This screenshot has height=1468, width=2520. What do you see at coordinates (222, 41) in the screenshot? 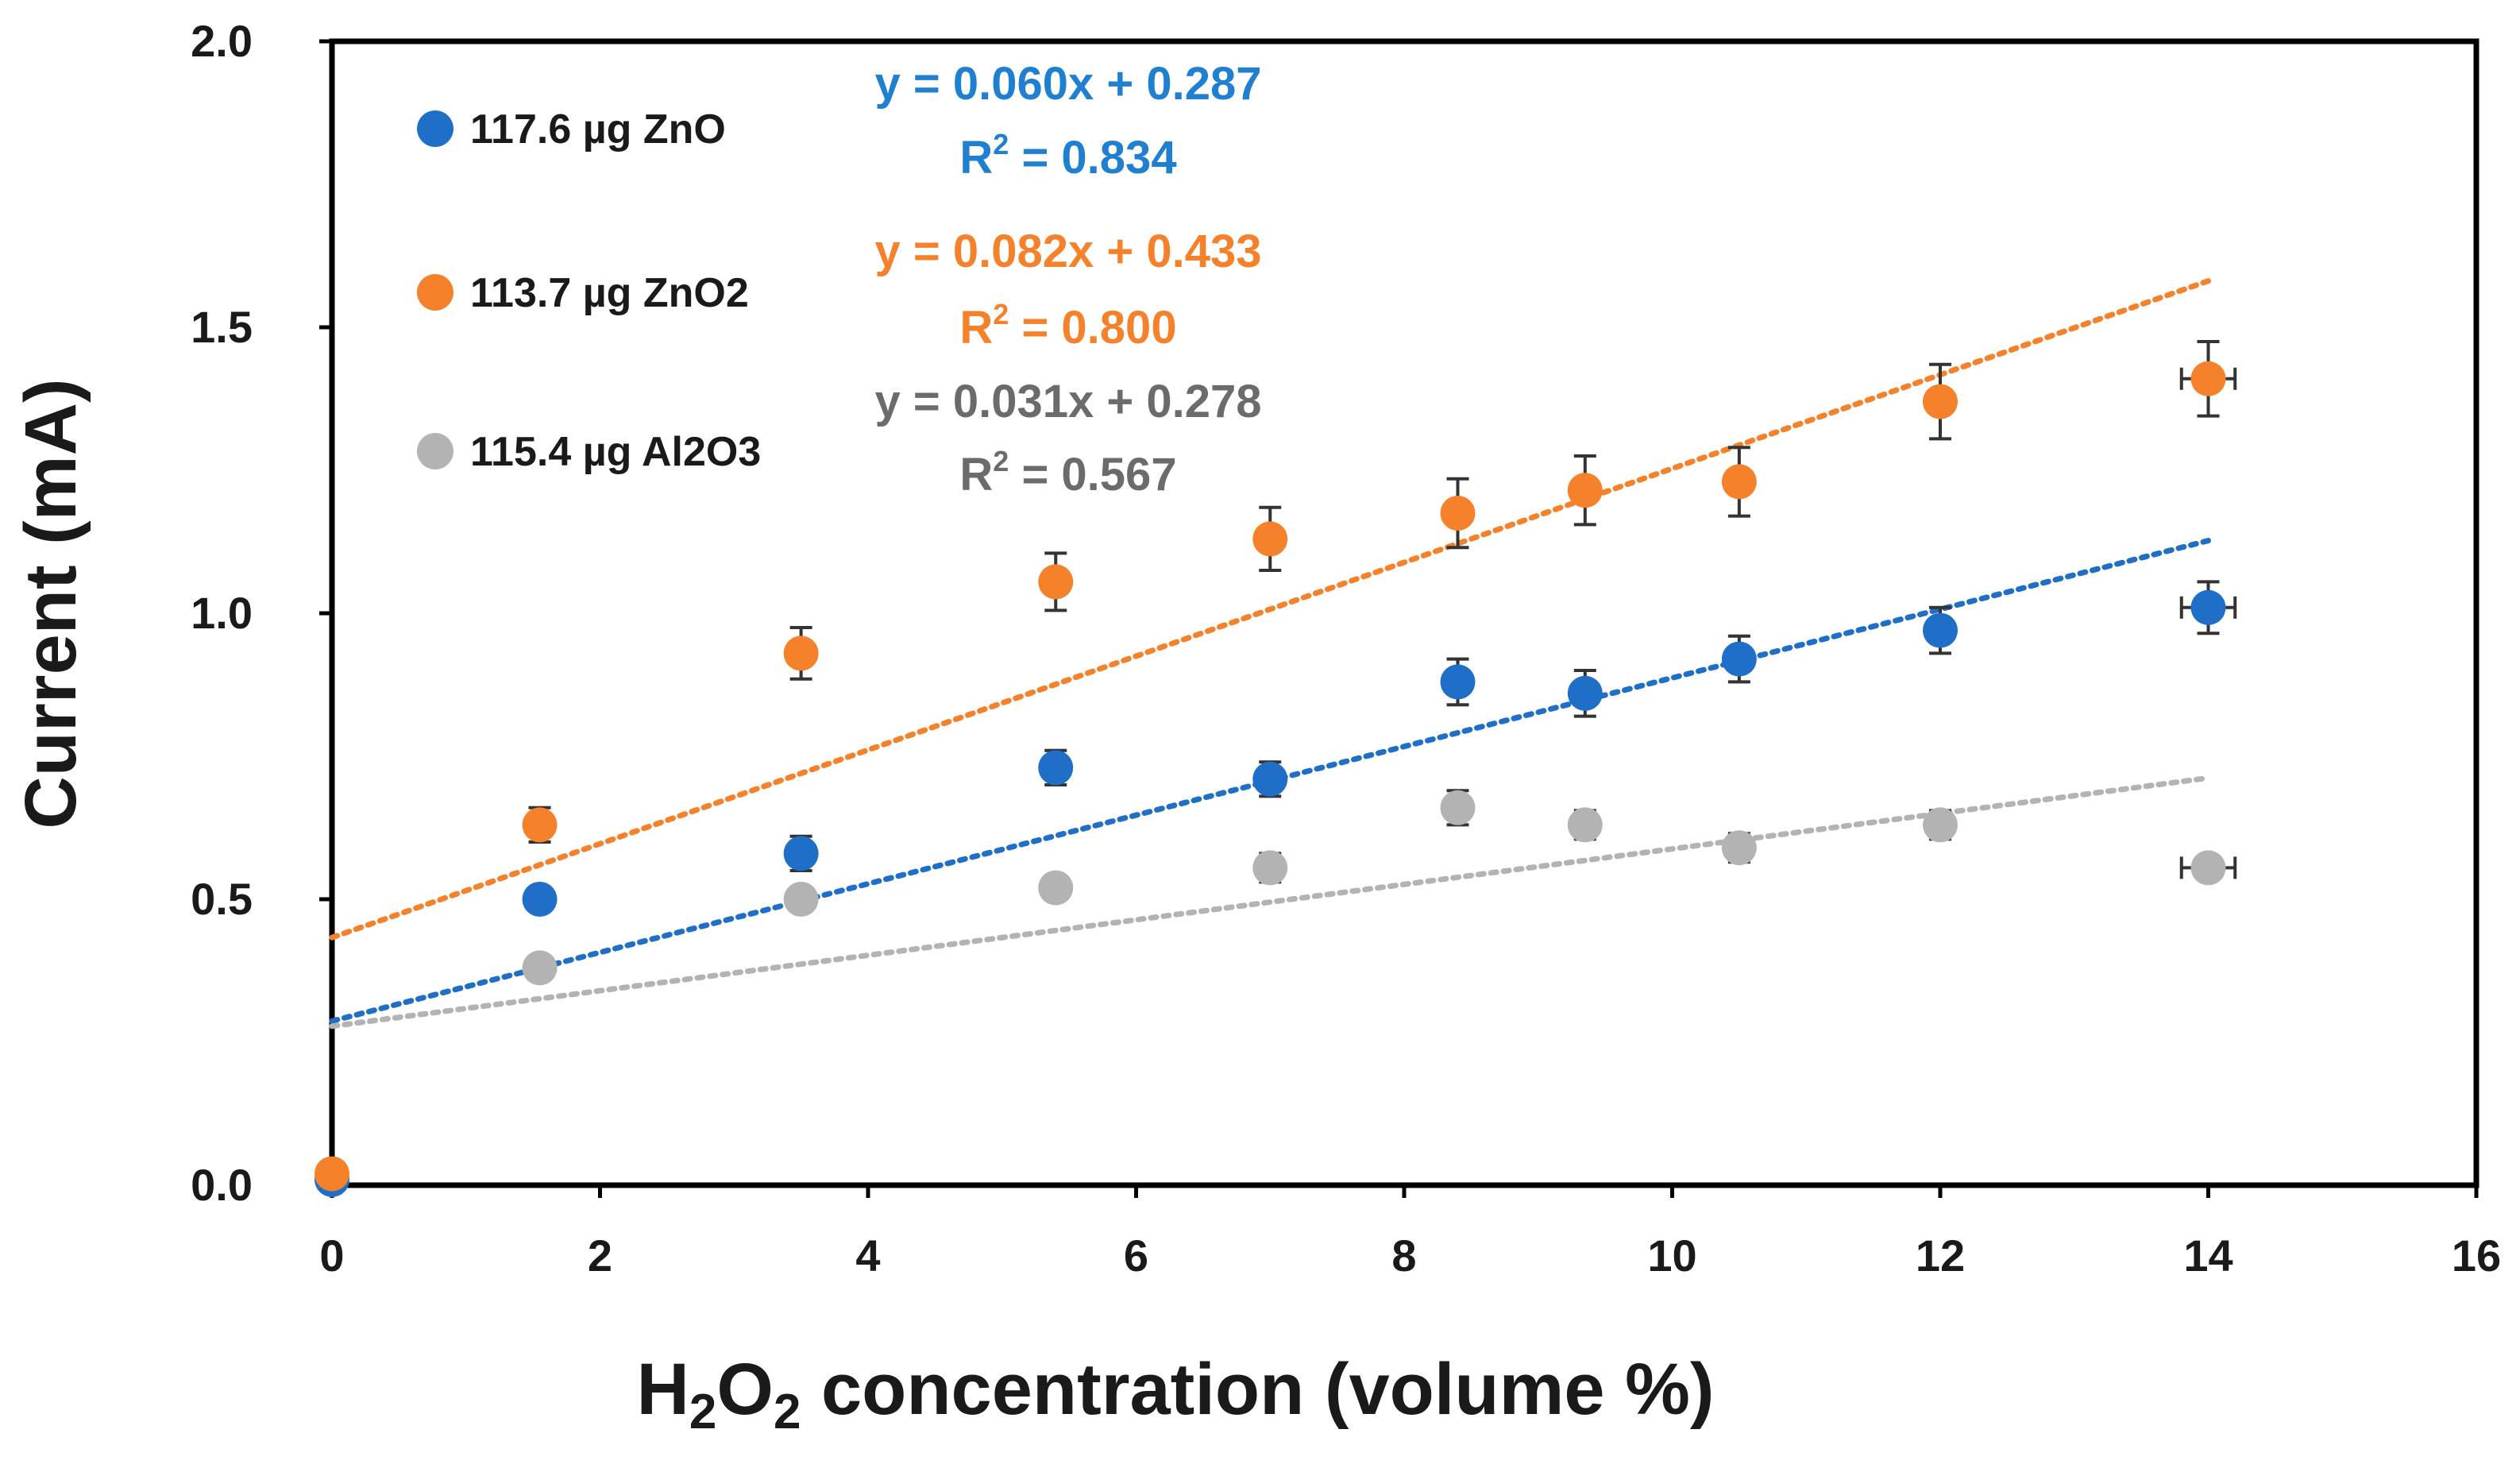
I see `y-tick-label: 2.0` at bounding box center [222, 41].